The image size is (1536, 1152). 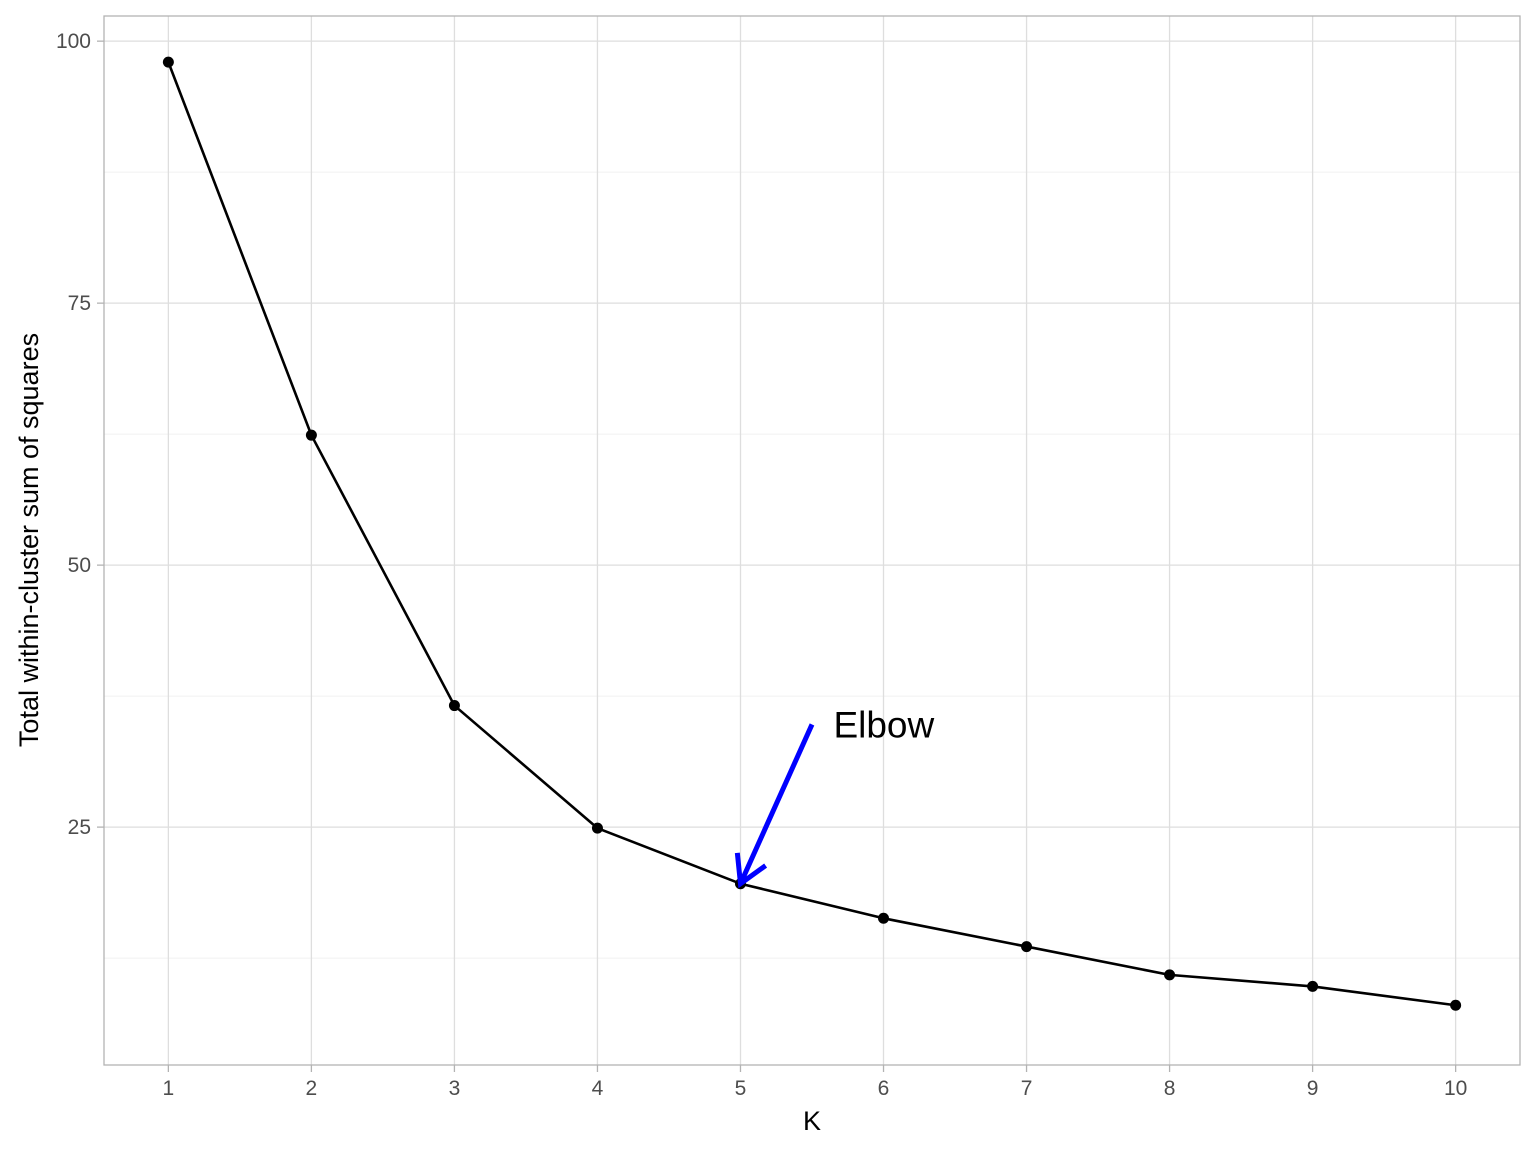 What do you see at coordinates (455, 1088) in the screenshot?
I see `x-tick-label: 3` at bounding box center [455, 1088].